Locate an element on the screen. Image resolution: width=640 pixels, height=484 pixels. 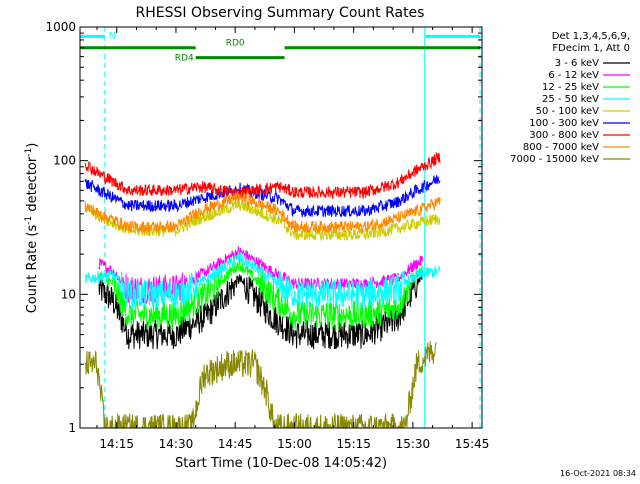
legend-label-5: 100 - 300 keV is located at coordinates (564, 123).